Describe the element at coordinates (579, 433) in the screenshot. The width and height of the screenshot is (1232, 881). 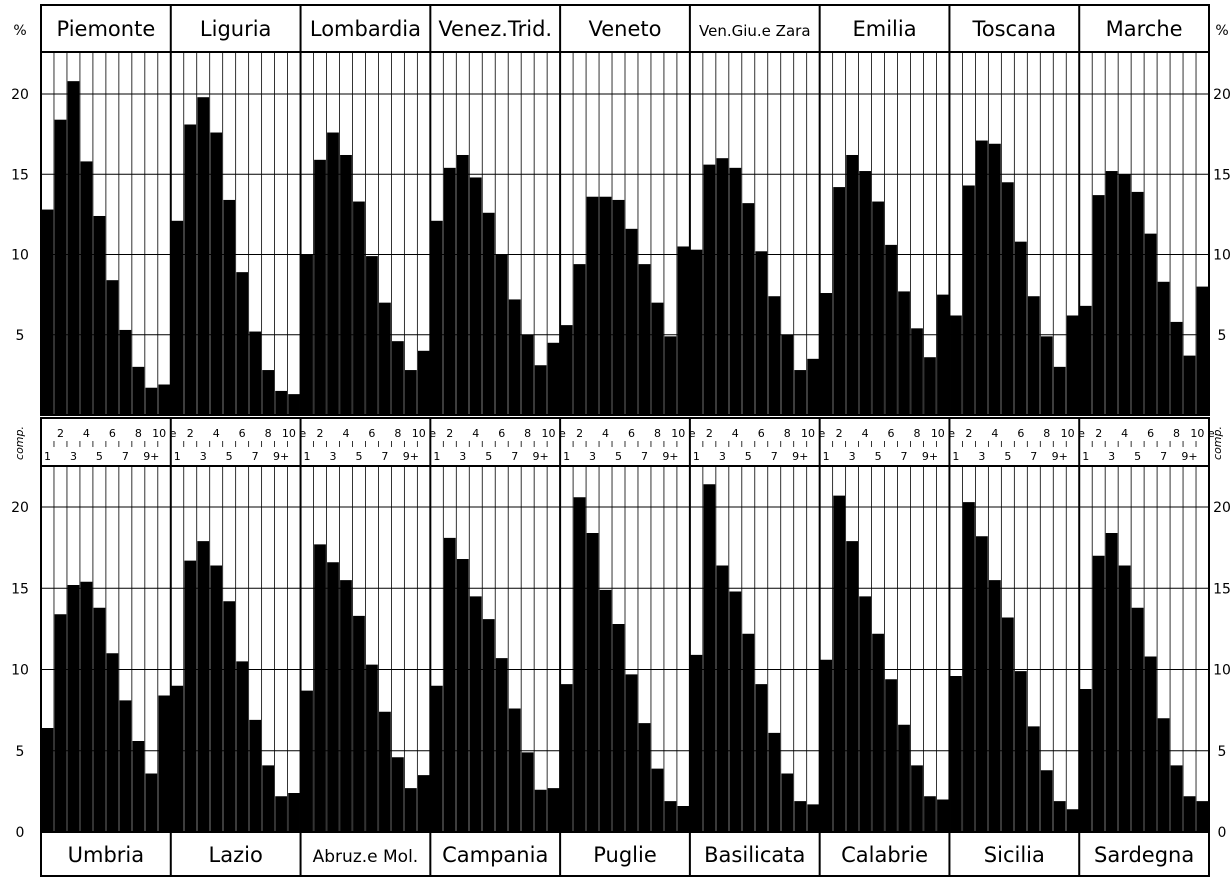
I see `category-label-even: 2` at that location.